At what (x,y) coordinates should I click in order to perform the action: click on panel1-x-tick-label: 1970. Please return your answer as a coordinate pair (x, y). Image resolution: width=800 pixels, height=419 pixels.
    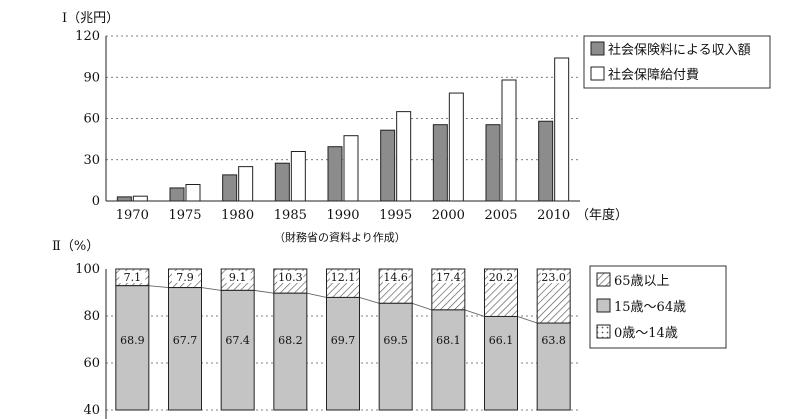
    Looking at the image, I should click on (132, 215).